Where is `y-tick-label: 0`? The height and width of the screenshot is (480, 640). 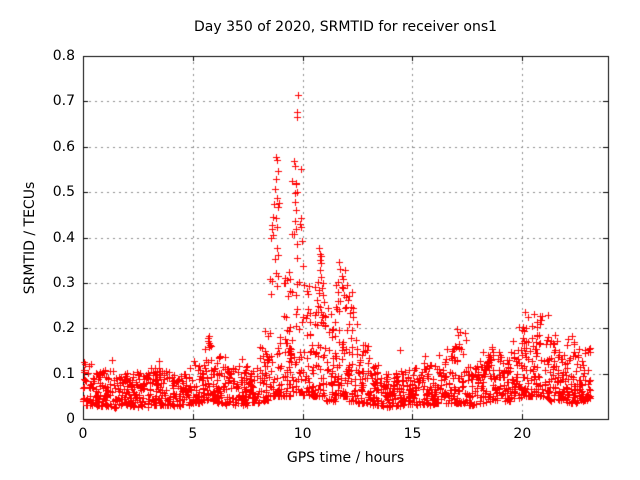
y-tick-label: 0 is located at coordinates (70, 419).